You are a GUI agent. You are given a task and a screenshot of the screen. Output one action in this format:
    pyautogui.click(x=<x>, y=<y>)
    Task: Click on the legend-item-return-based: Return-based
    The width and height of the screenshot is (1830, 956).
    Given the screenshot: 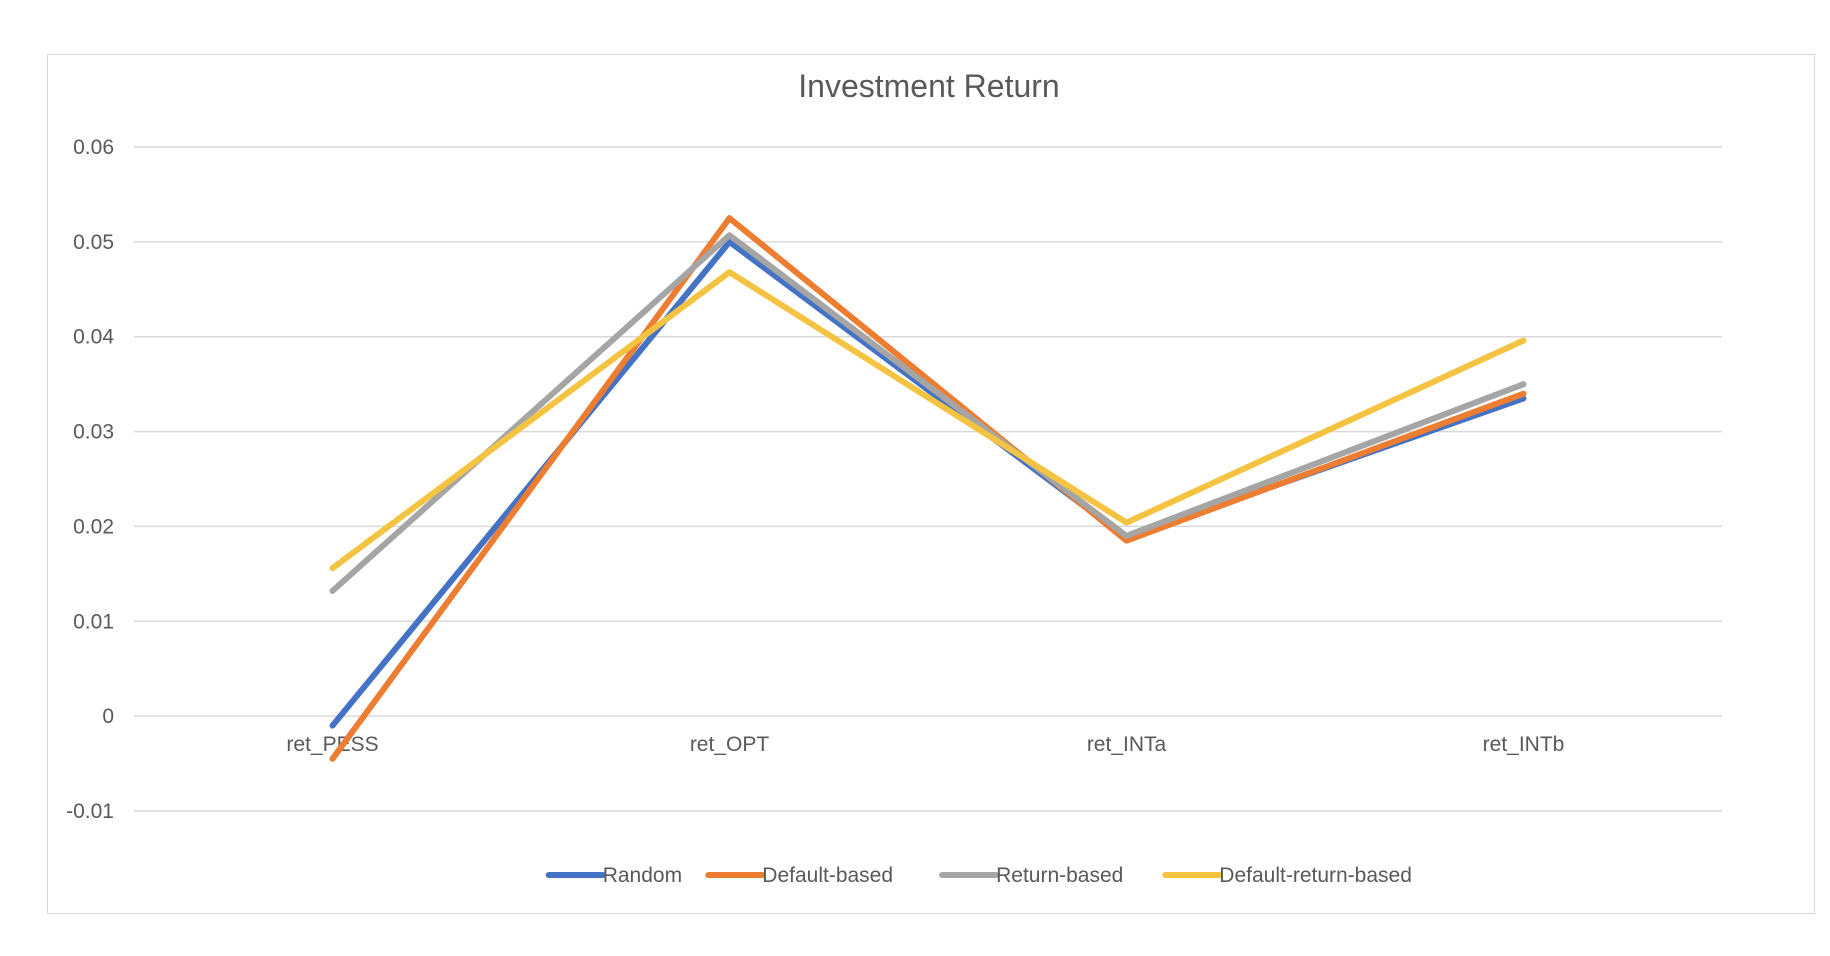 What is the action you would take?
    pyautogui.click(x=1031, y=875)
    